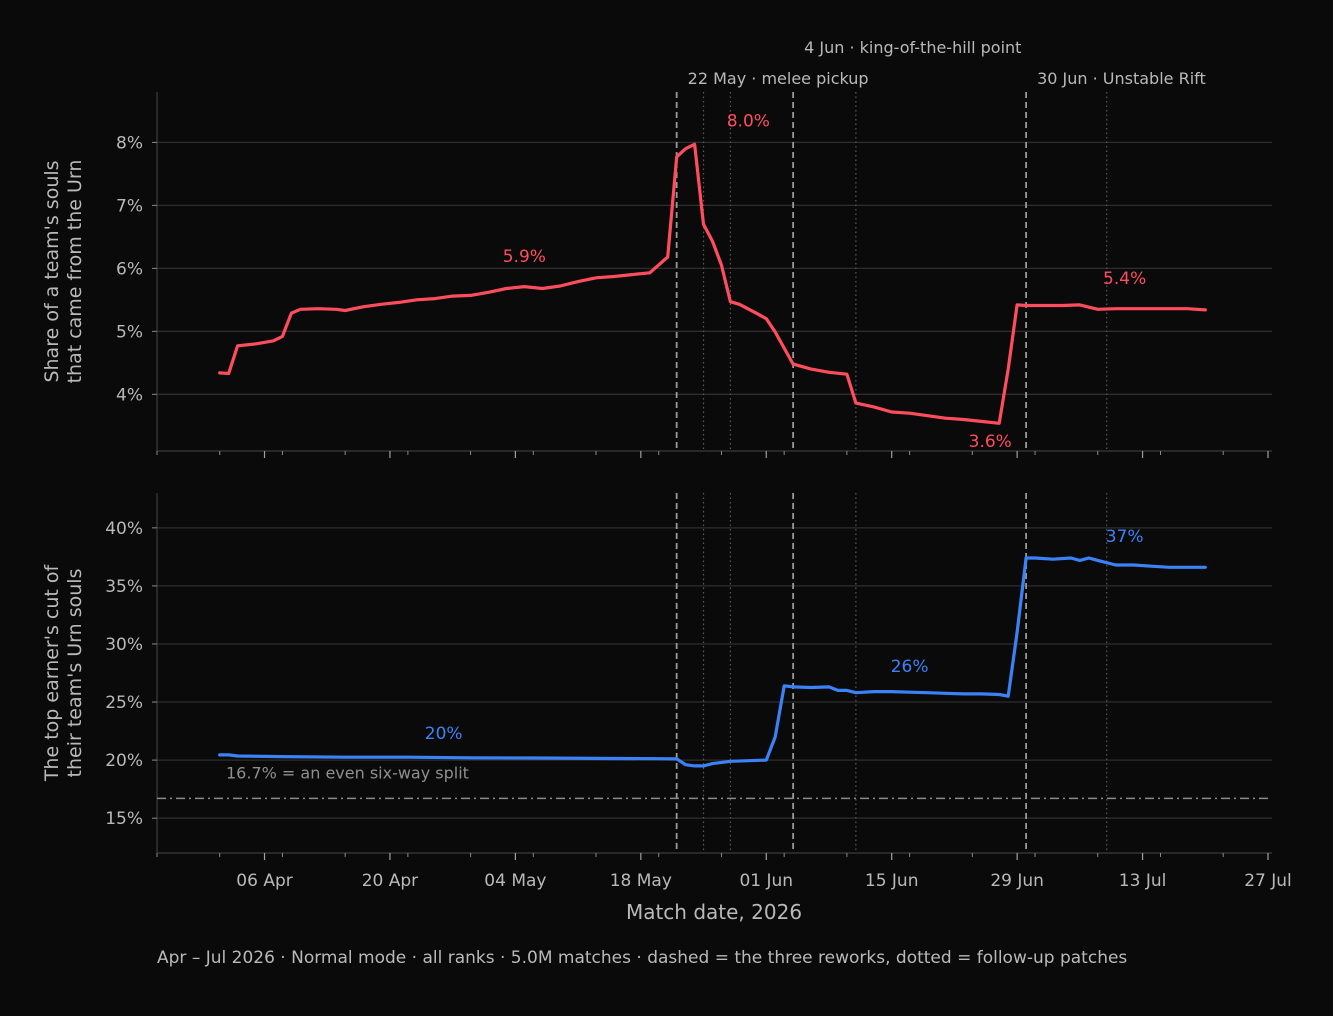  I want to click on x-tick-label: 20 Apr, so click(390, 881).